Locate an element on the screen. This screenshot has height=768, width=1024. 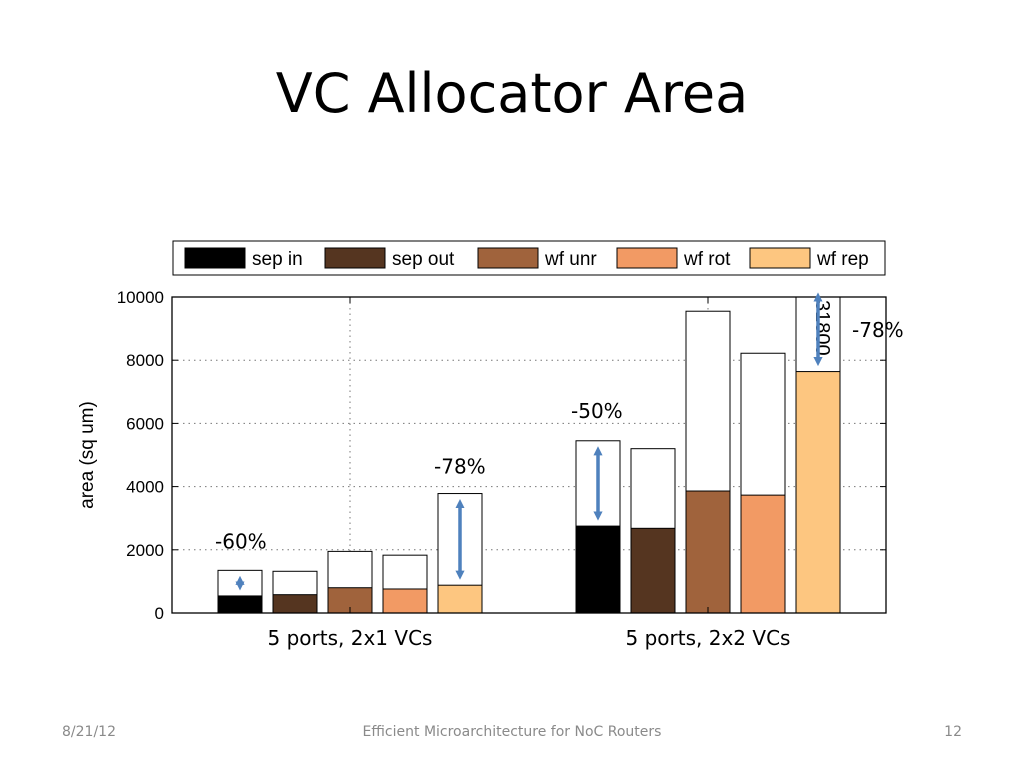
slide-title: VC Allocator Area is located at coordinates (512, 93).